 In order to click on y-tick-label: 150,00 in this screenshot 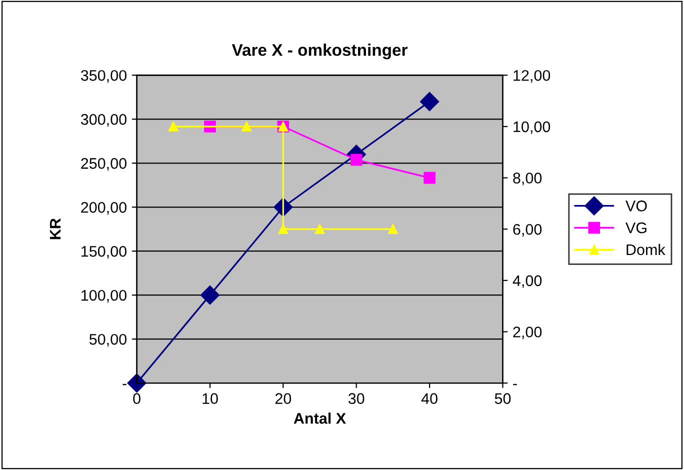, I will do `click(104, 252)`.